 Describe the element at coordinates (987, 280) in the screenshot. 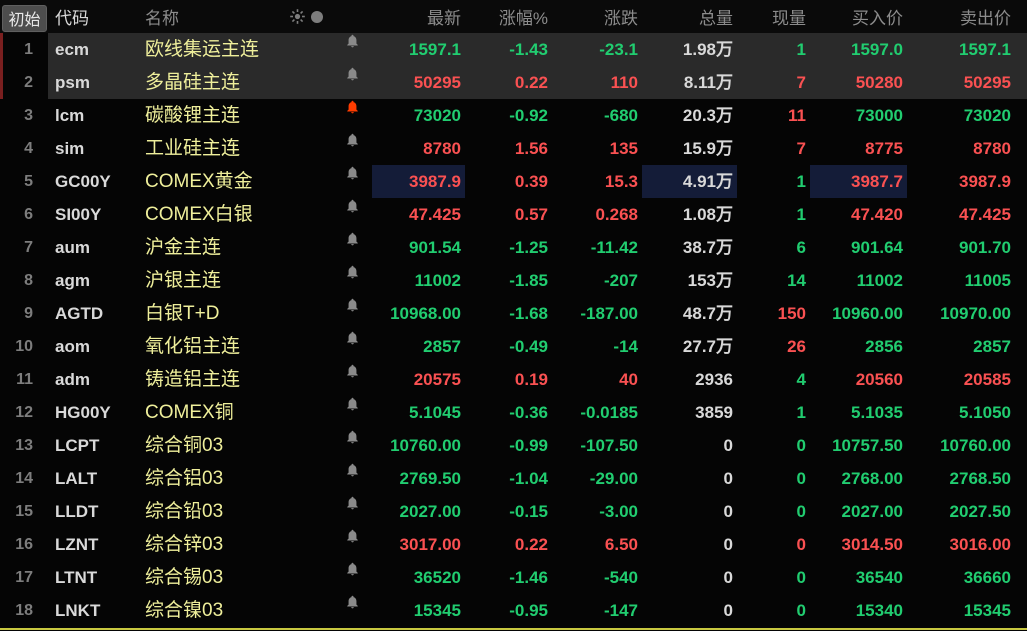

I see `cell-sell: 11005` at that location.